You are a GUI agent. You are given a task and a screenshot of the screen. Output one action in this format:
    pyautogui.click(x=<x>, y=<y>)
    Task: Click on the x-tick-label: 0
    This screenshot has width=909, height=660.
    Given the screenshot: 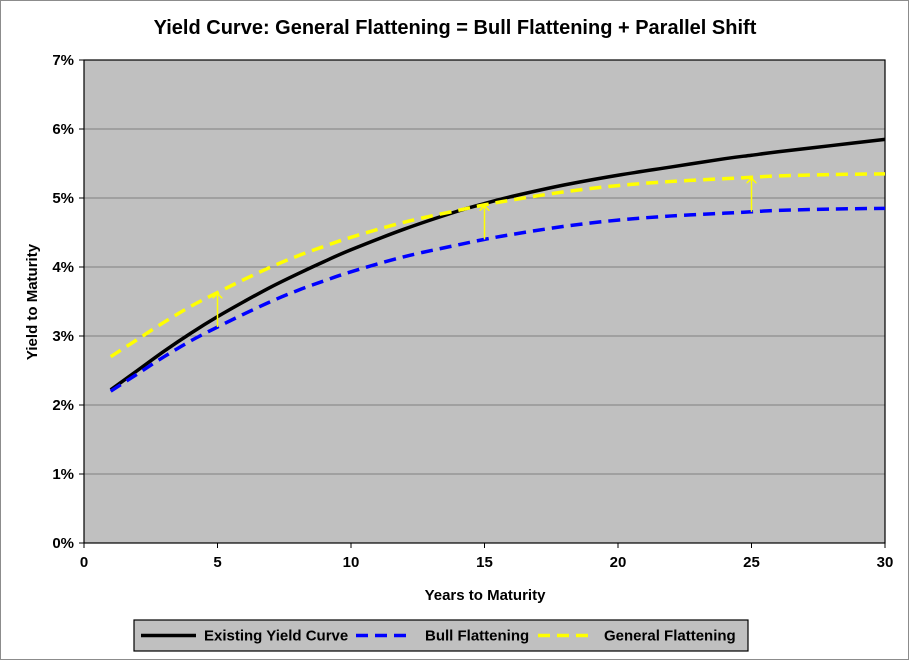 What is the action you would take?
    pyautogui.click(x=84, y=562)
    